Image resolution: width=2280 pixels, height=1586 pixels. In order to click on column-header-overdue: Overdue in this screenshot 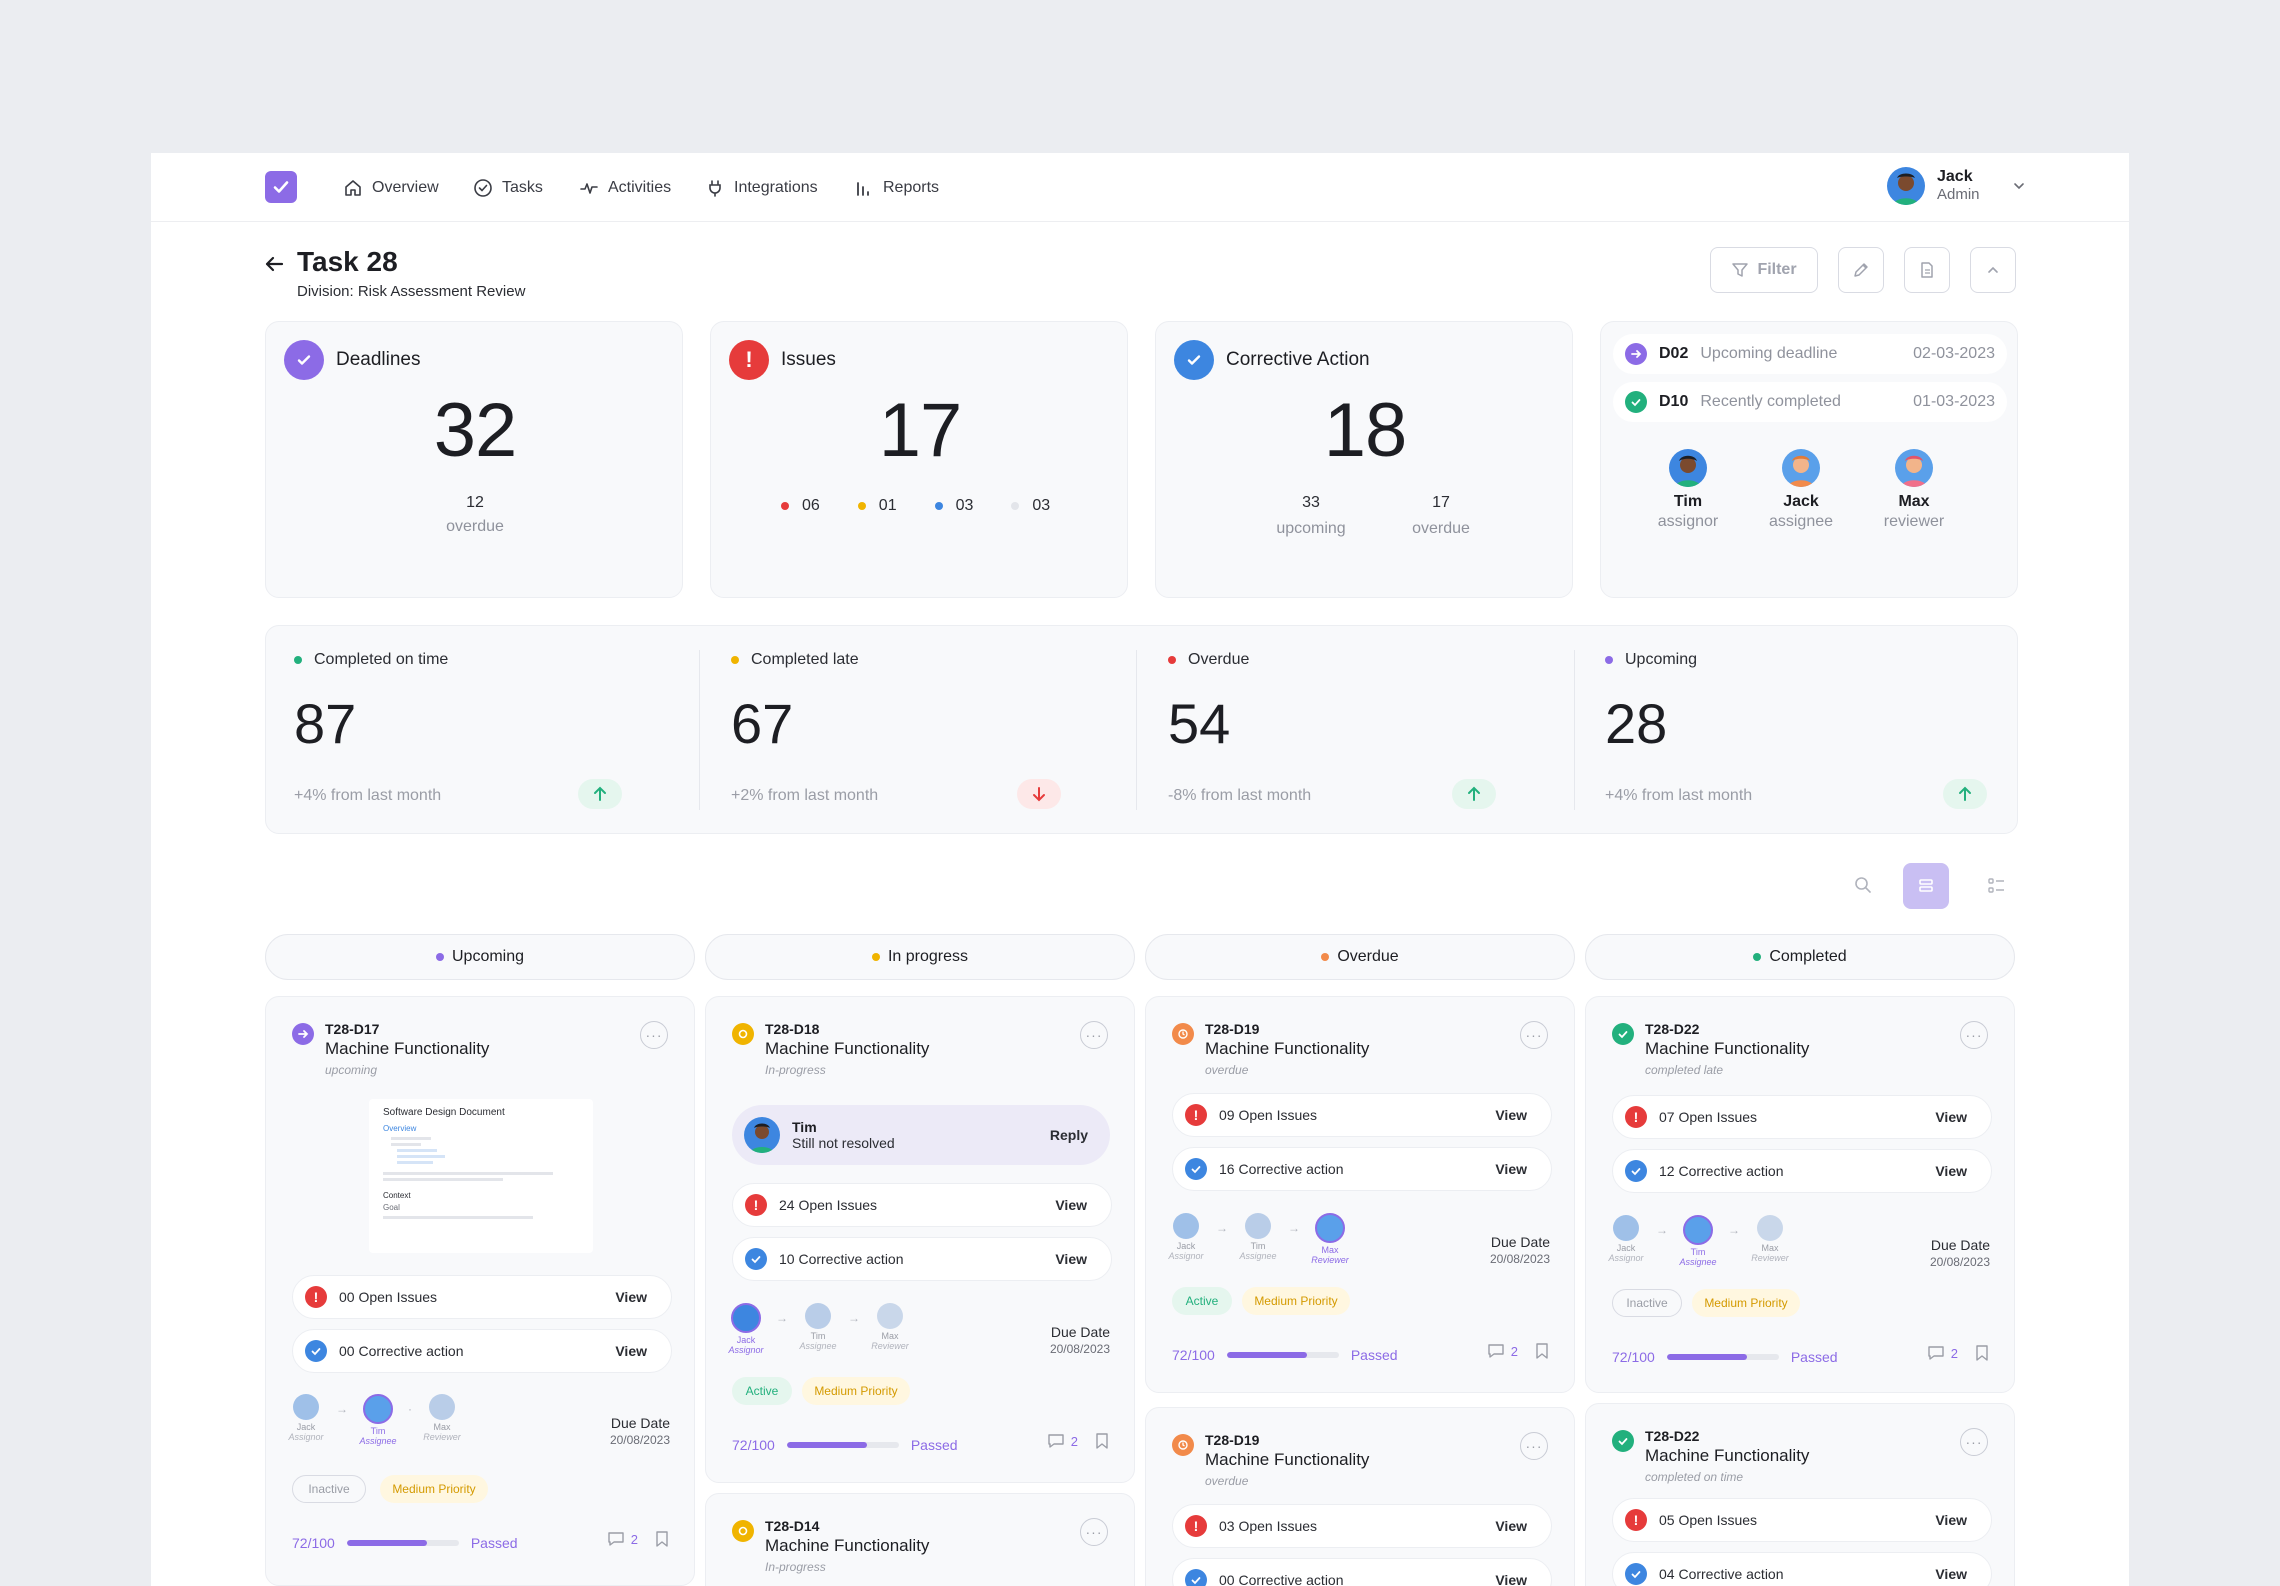, I will do `click(1360, 957)`.